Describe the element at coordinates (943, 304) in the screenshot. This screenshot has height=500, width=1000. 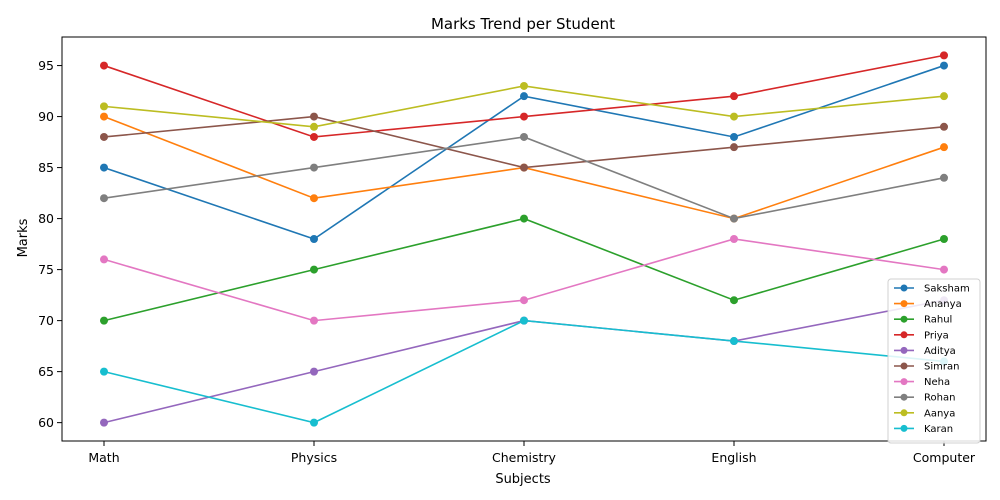
I see `legend-label: Ananya` at that location.